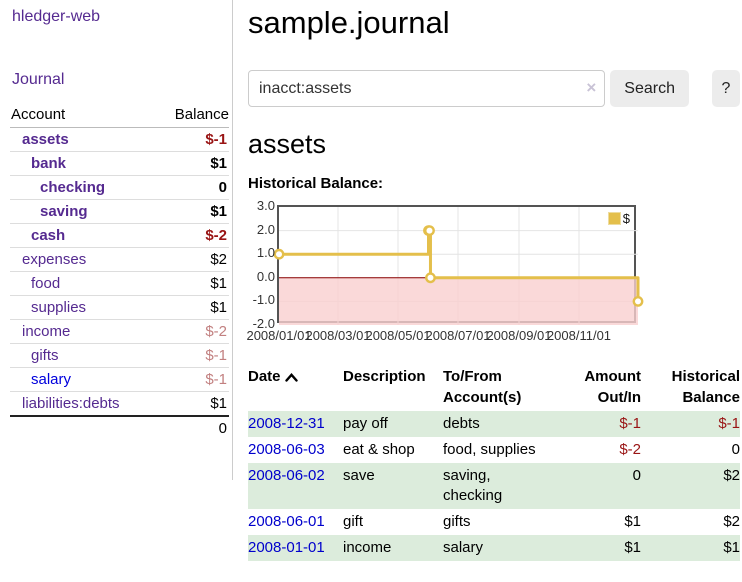 Image resolution: width=742 pixels, height=582 pixels. What do you see at coordinates (626, 218) in the screenshot?
I see `legend-label: $` at bounding box center [626, 218].